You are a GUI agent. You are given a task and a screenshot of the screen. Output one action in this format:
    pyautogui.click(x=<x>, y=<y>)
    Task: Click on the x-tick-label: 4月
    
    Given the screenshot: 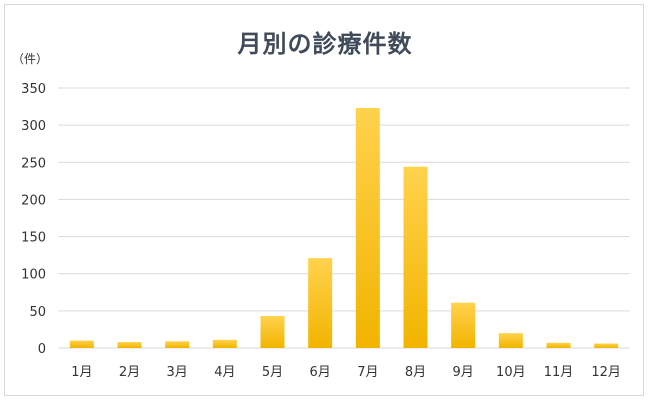 What is the action you would take?
    pyautogui.click(x=224, y=372)
    